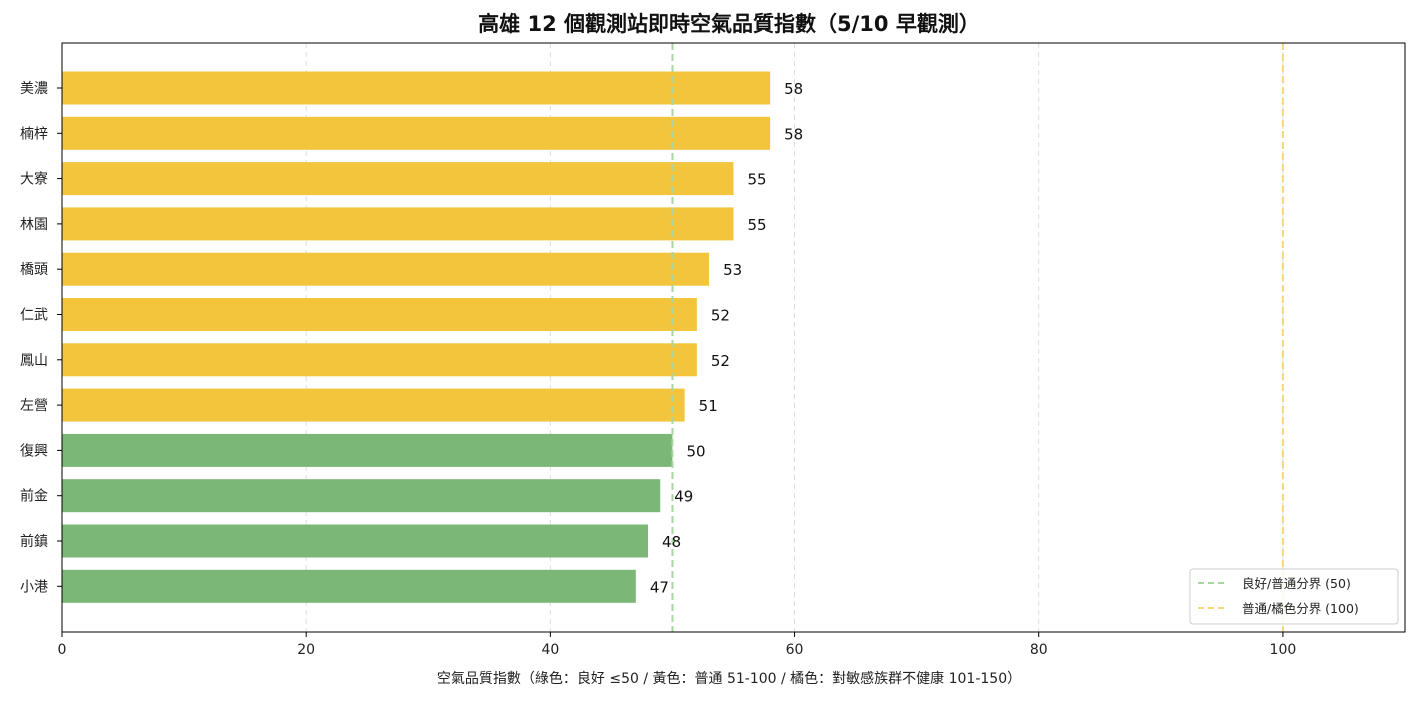 This screenshot has height=705, width=1417. Describe the element at coordinates (729, 24) in the screenshot. I see `chart-title: 高雄 12 個觀測站即時空氣品質指數（5/10 早觀測）` at that location.